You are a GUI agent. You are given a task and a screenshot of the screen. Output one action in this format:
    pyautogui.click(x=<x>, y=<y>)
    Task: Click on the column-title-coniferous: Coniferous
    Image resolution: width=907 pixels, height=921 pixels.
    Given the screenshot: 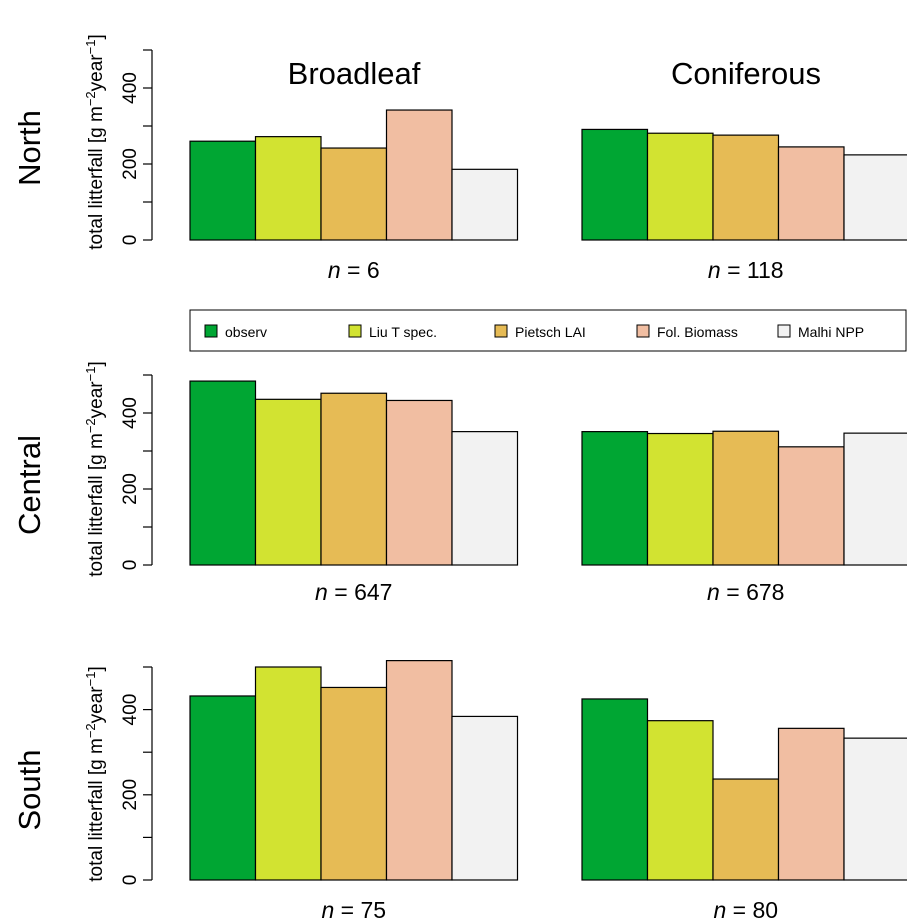 What is the action you would take?
    pyautogui.click(x=746, y=73)
    